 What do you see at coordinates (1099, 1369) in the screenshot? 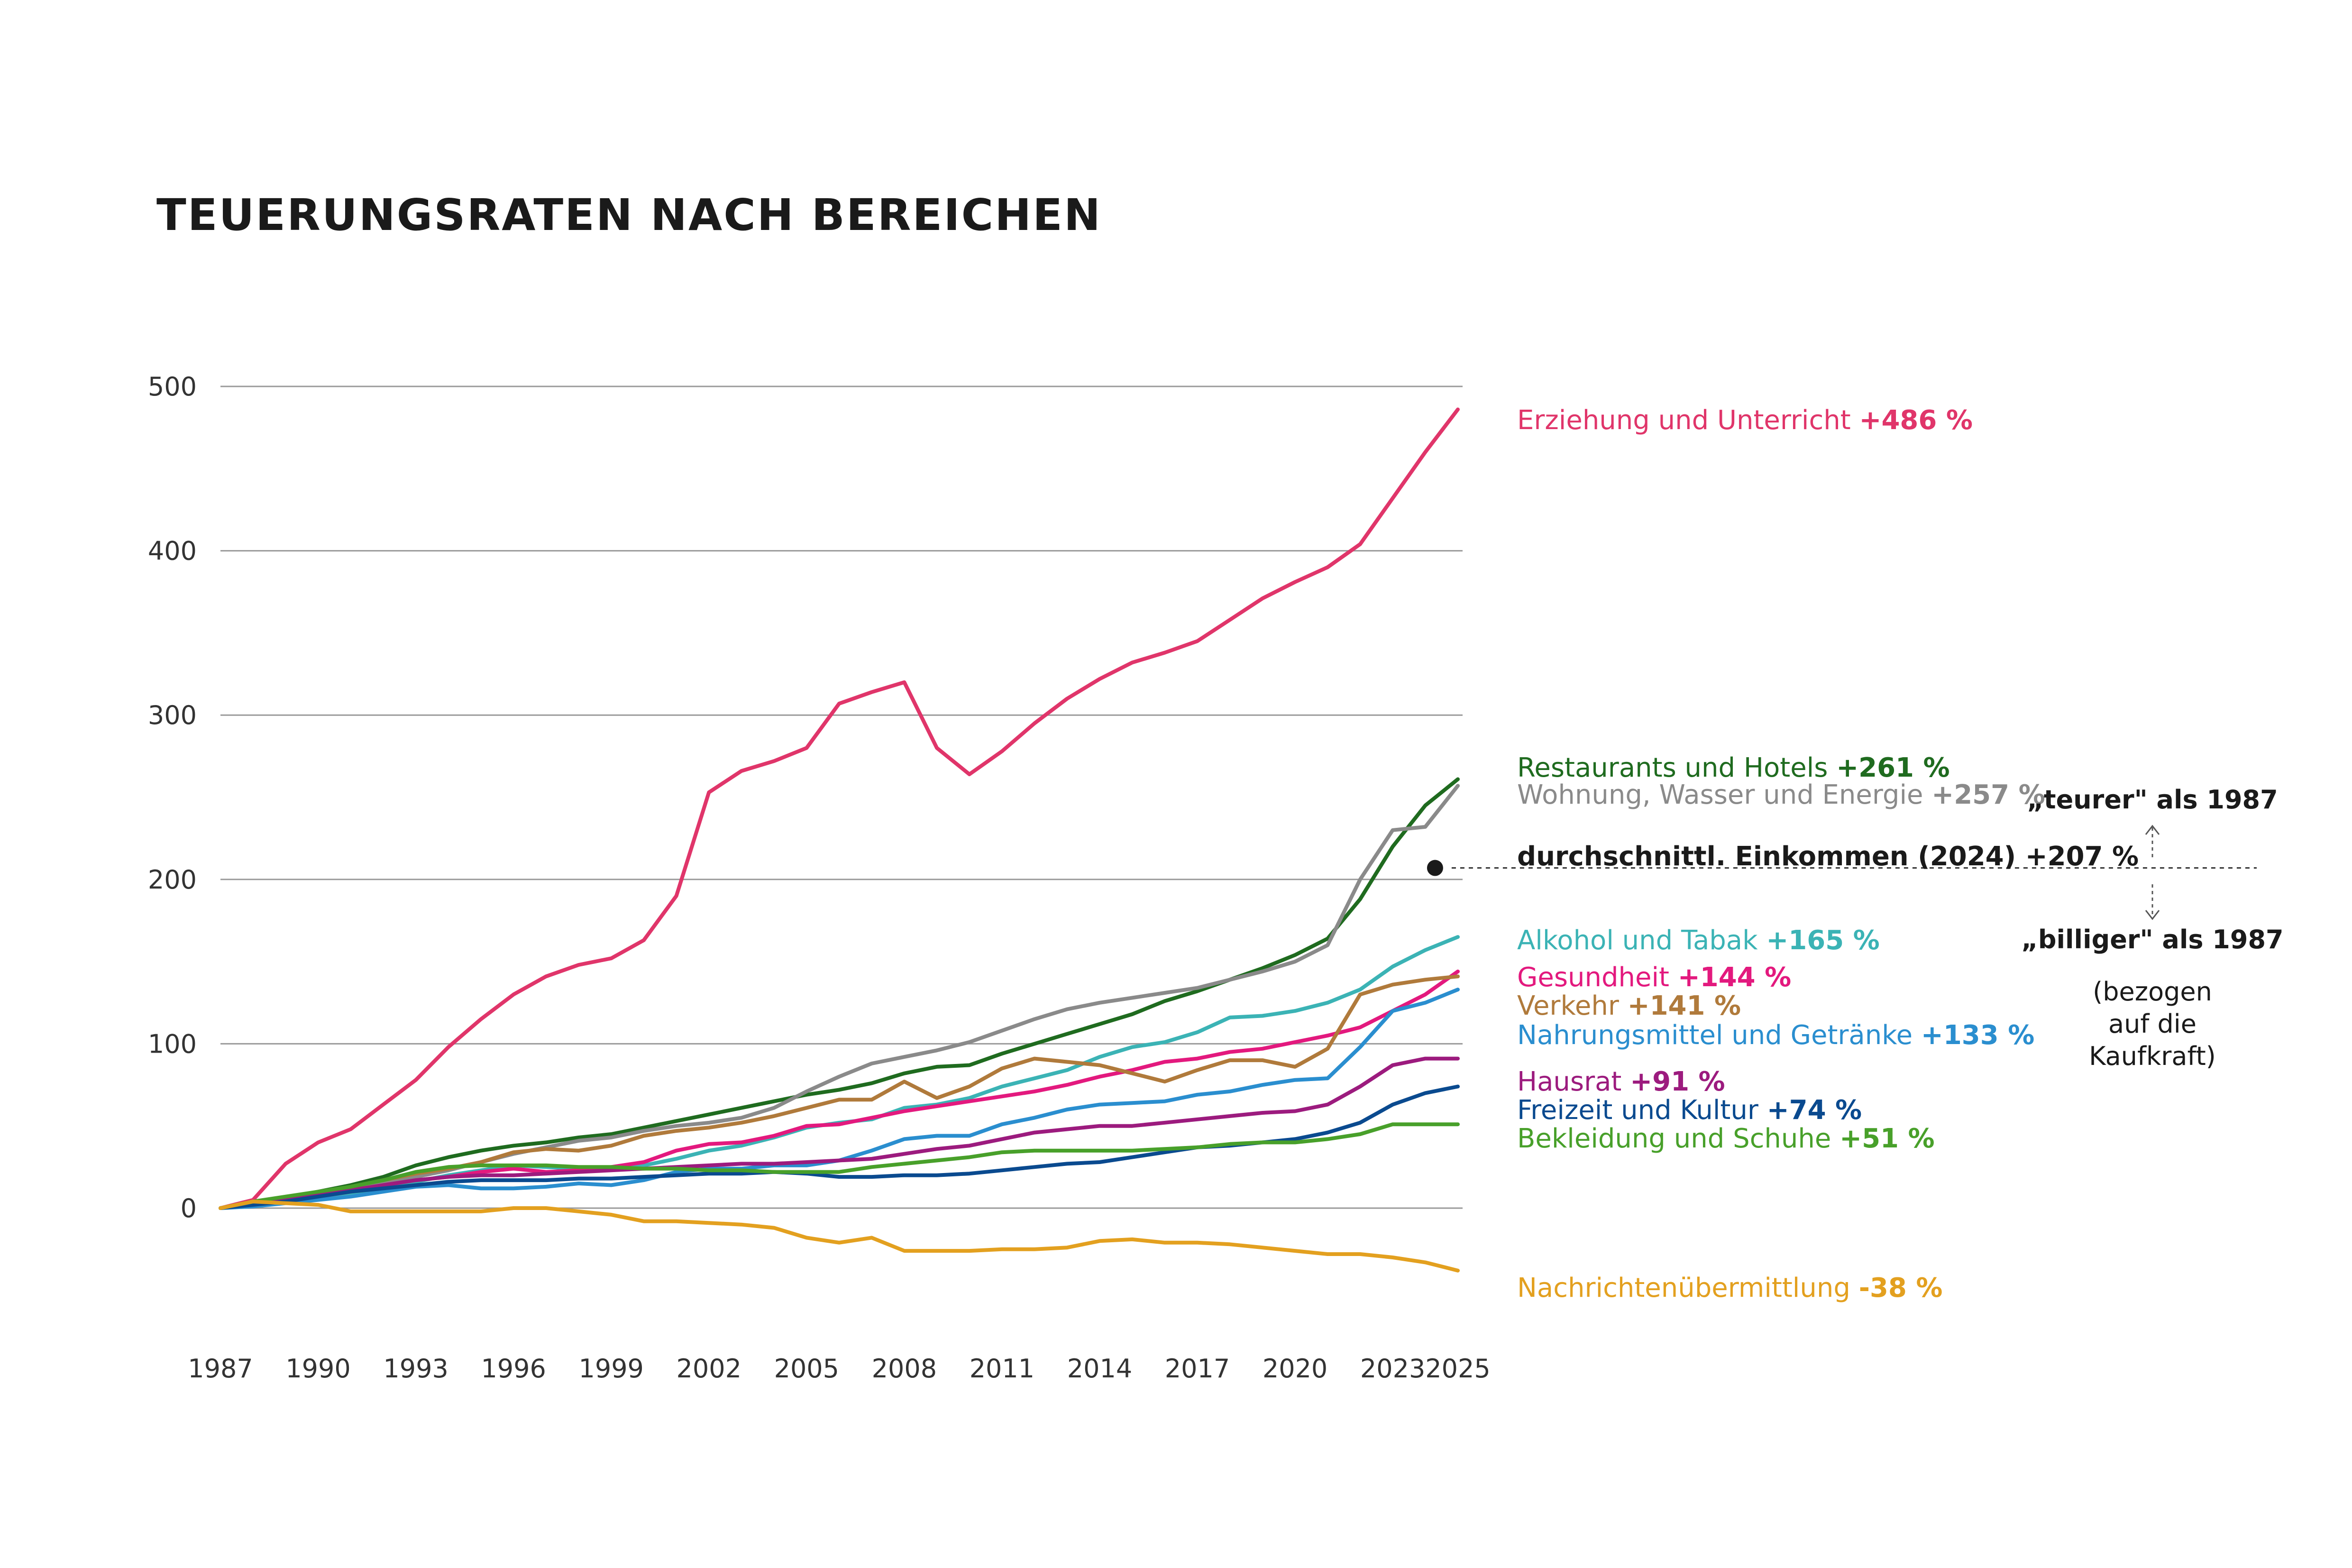
I see `x-tick-label: 2014` at bounding box center [1099, 1369].